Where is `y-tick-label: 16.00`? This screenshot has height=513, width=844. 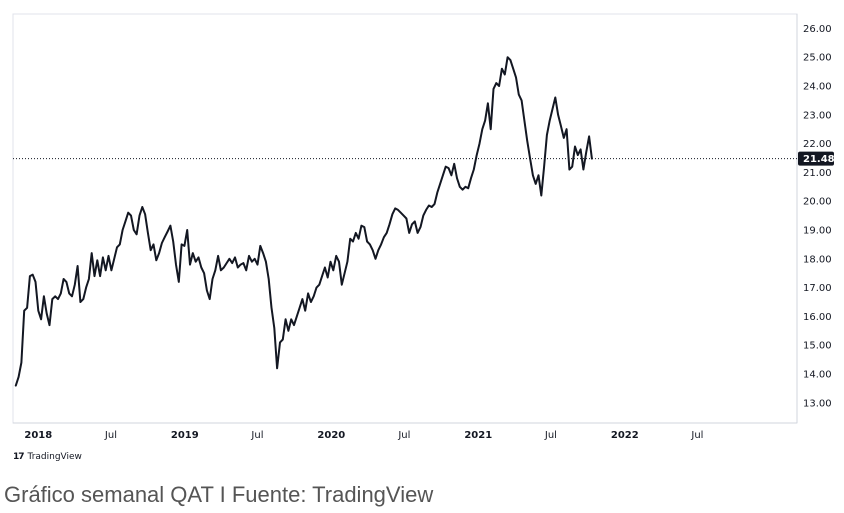
y-tick-label: 16.00 is located at coordinates (817, 317).